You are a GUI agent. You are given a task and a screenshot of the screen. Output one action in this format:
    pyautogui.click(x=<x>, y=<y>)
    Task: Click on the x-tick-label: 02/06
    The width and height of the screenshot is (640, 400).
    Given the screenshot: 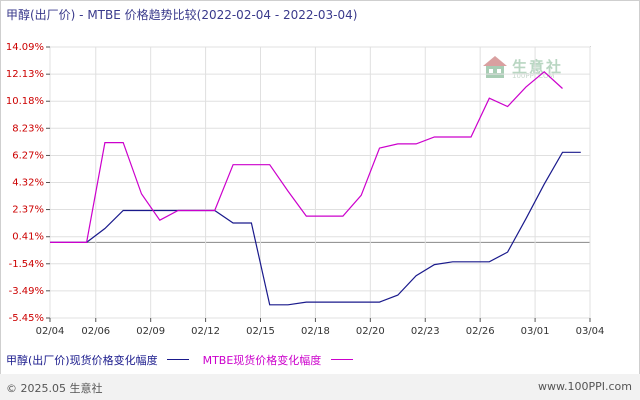 What is the action you would take?
    pyautogui.click(x=95, y=331)
    